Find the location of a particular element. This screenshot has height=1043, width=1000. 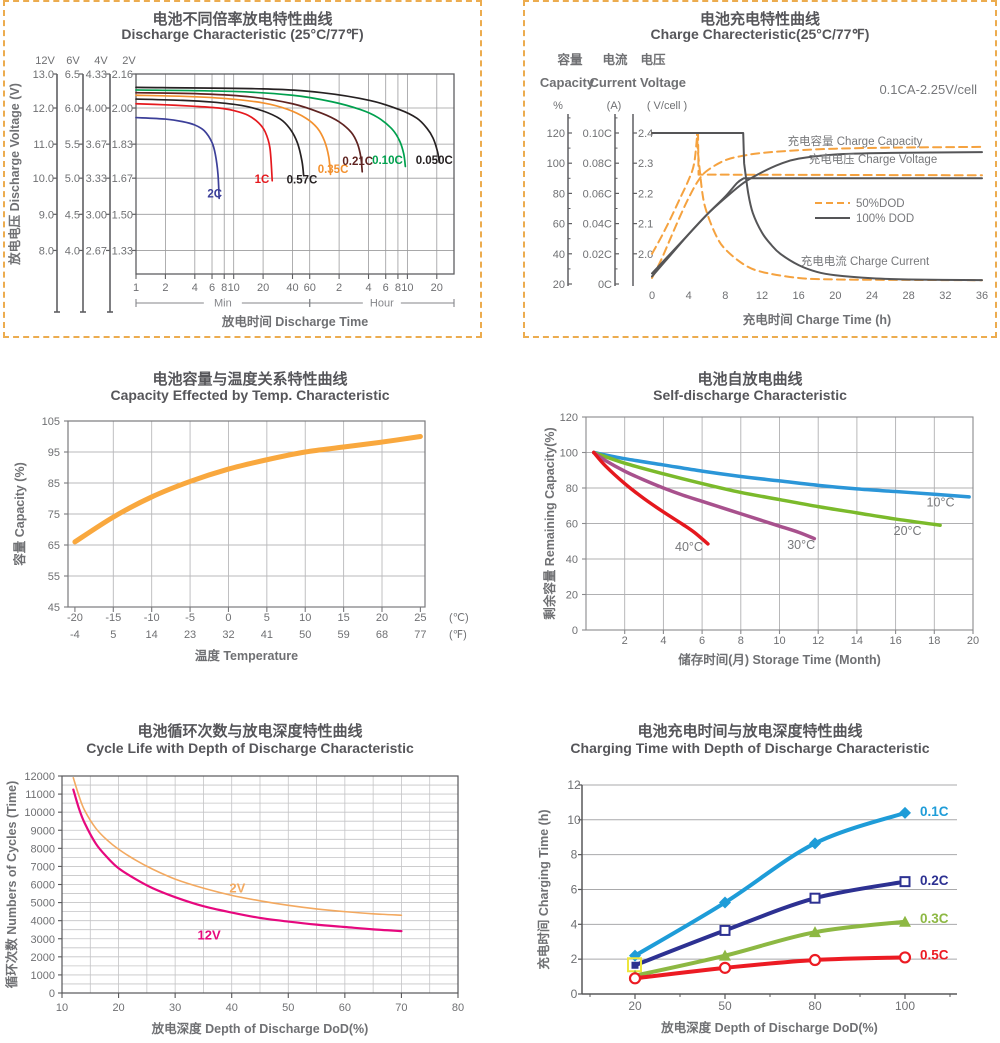

x-tick: 2 is located at coordinates (625, 641).